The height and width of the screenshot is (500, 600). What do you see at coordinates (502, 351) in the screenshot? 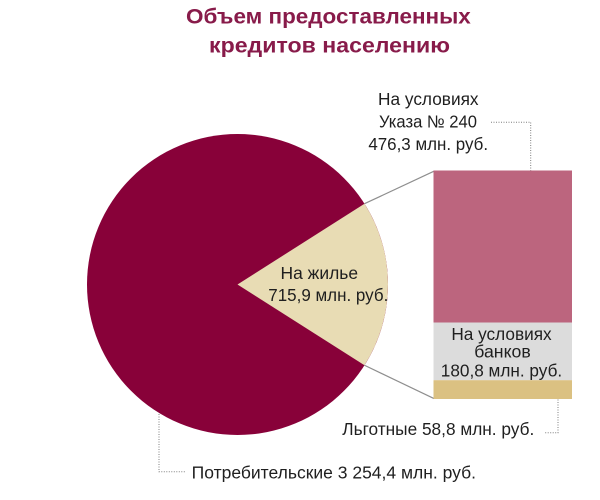
I see `svg-text: банков` at bounding box center [502, 351].